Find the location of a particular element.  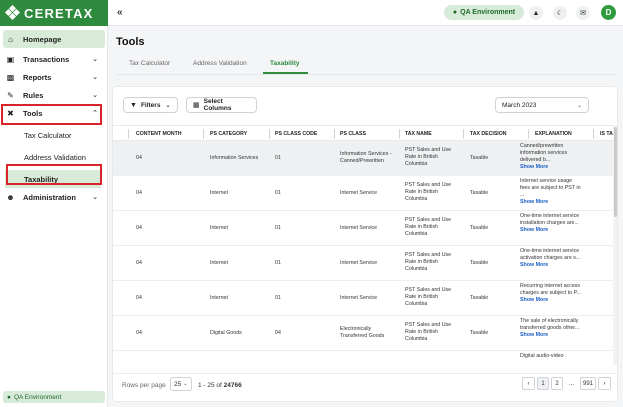

sidebar-subitem-label: Tax Calculator is located at coordinates (48, 135).